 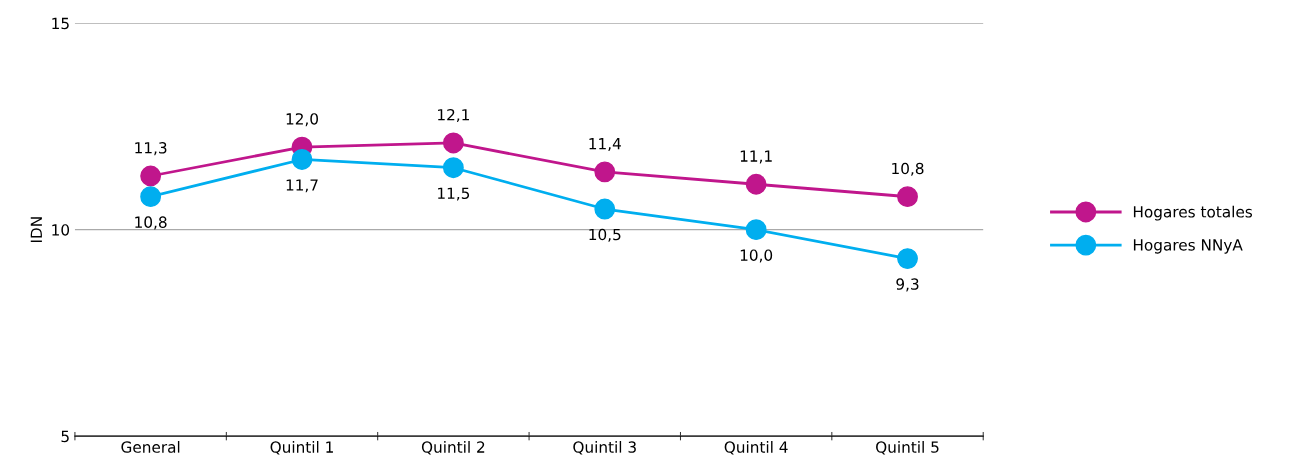 I want to click on legend-label: Hogares NNyA, so click(x=1188, y=246).